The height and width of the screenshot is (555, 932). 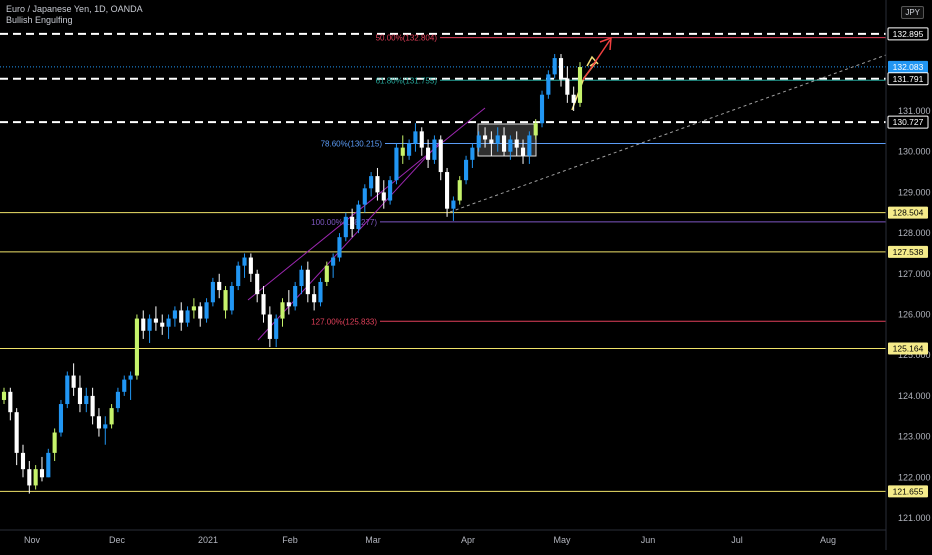 What do you see at coordinates (74, 9) in the screenshot?
I see `symbol-title: Euro / Japanese Yen, 1D, OANDA` at bounding box center [74, 9].